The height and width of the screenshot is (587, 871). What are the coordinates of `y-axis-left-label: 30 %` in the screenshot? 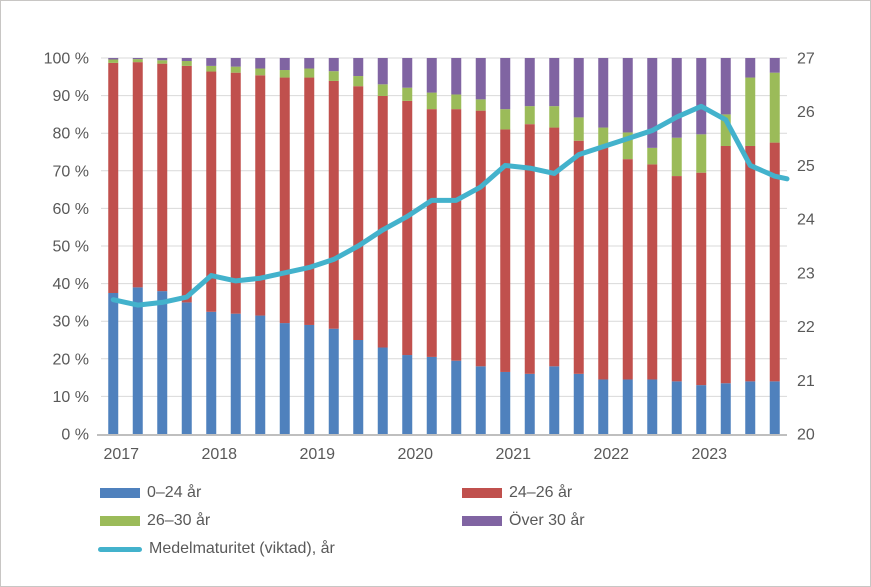 It's located at (71, 322).